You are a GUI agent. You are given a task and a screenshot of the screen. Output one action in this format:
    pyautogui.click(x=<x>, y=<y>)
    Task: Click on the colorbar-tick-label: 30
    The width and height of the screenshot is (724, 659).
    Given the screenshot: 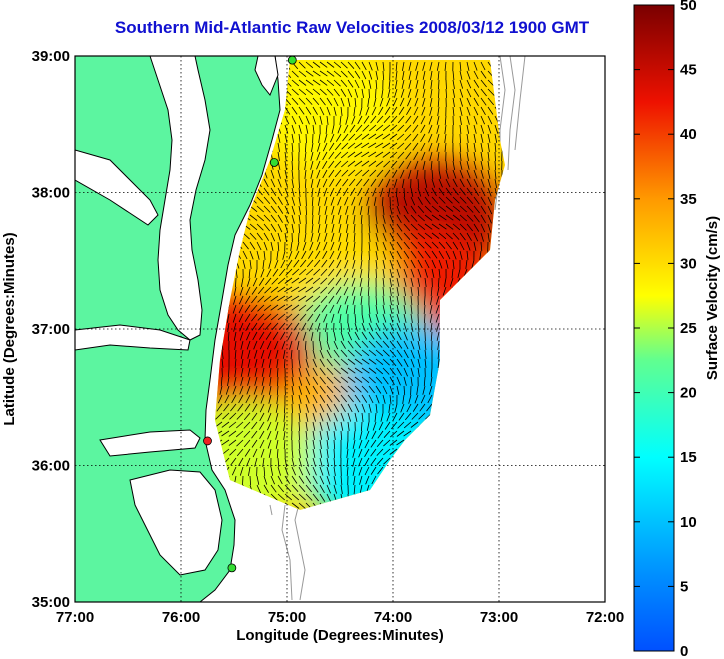 What is the action you would take?
    pyautogui.click(x=688, y=263)
    